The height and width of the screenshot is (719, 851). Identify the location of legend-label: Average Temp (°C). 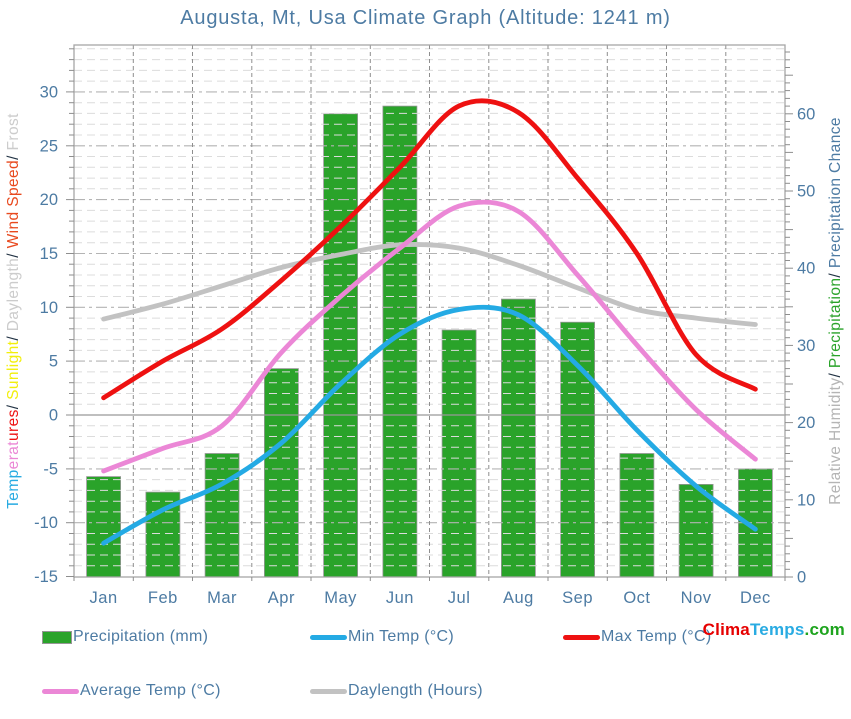
(150, 690).